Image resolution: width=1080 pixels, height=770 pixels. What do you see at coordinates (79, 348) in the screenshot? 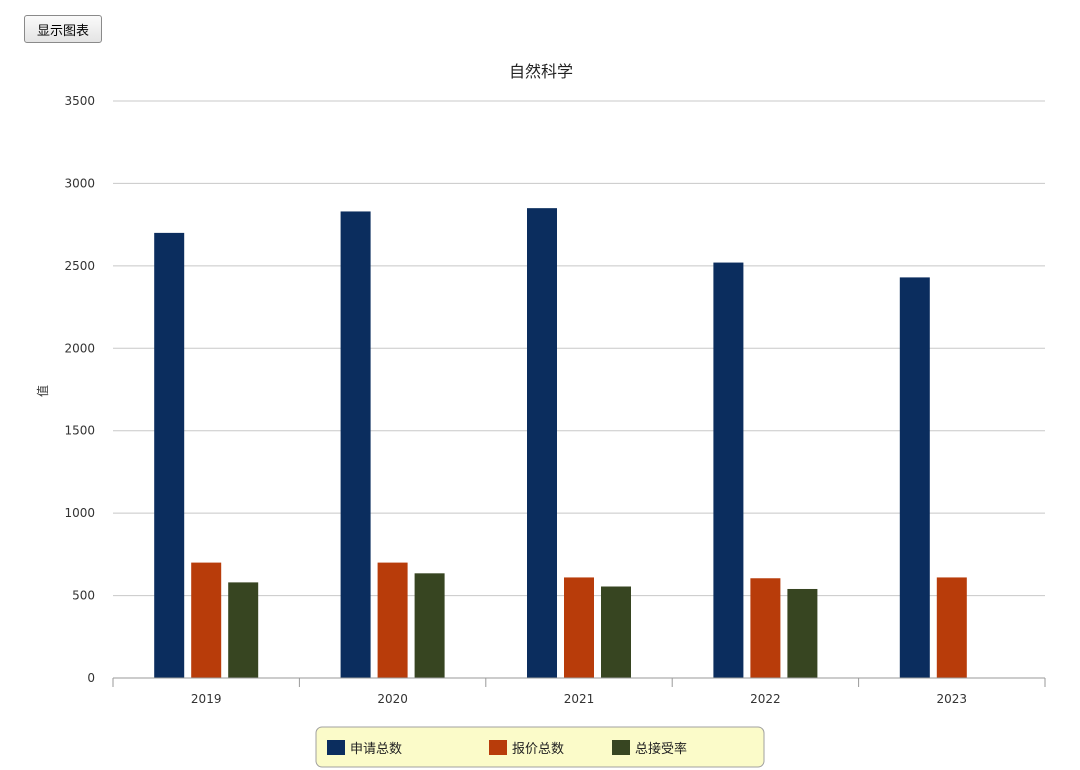
I see `y-tick-label: 2000` at bounding box center [79, 348].